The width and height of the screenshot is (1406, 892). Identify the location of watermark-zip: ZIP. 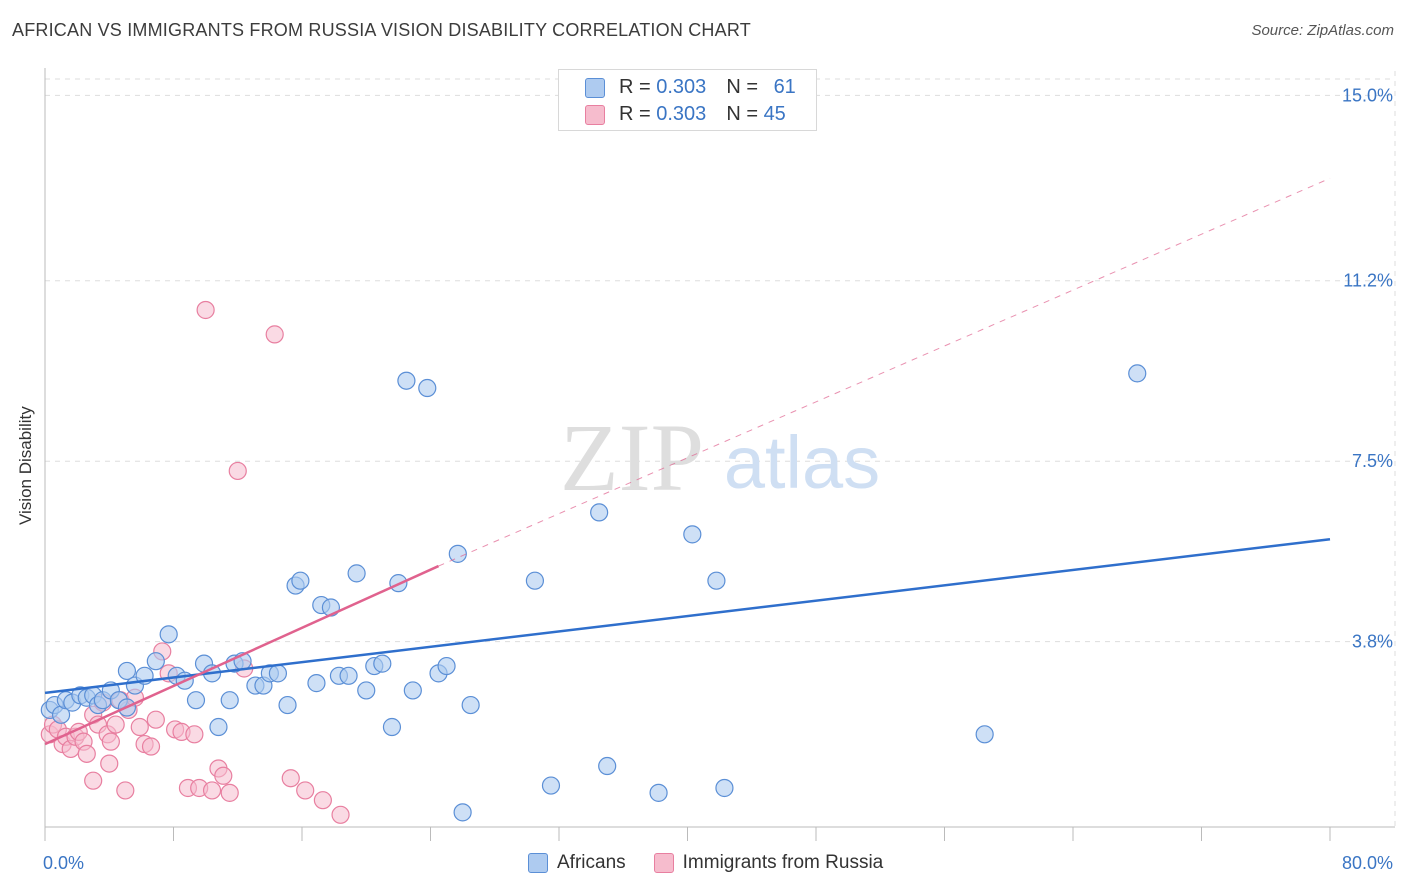
(632, 457).